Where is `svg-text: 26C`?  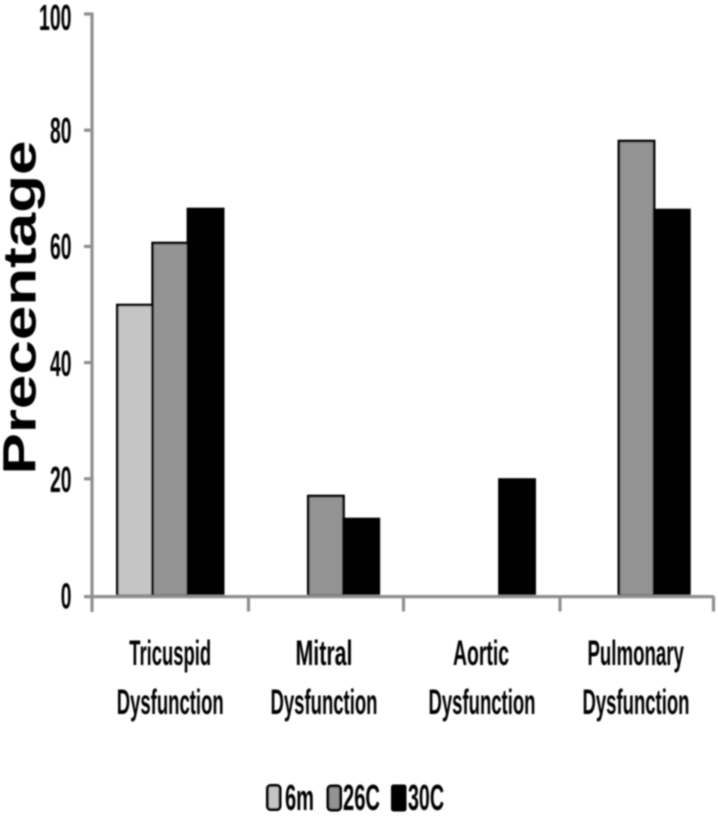 svg-text: 26C is located at coordinates (361, 796).